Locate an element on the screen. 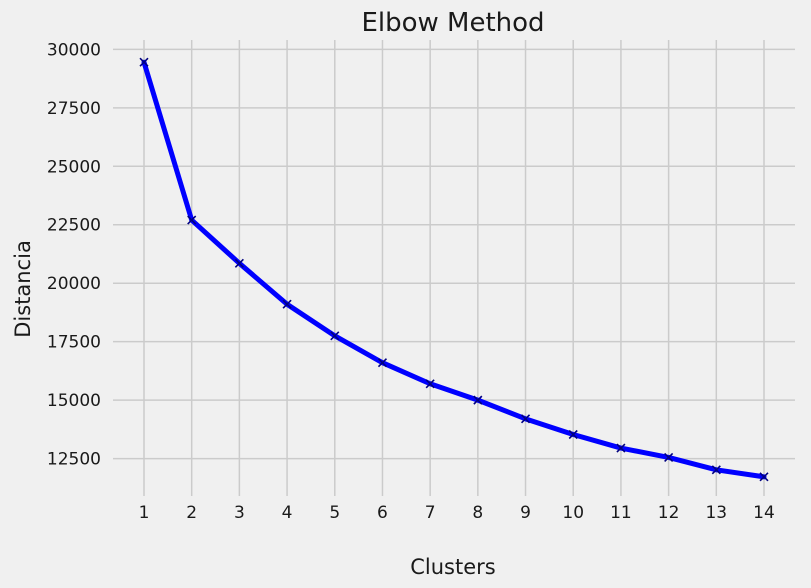 The image size is (811, 588). x-tick-label: 3 is located at coordinates (239, 513).